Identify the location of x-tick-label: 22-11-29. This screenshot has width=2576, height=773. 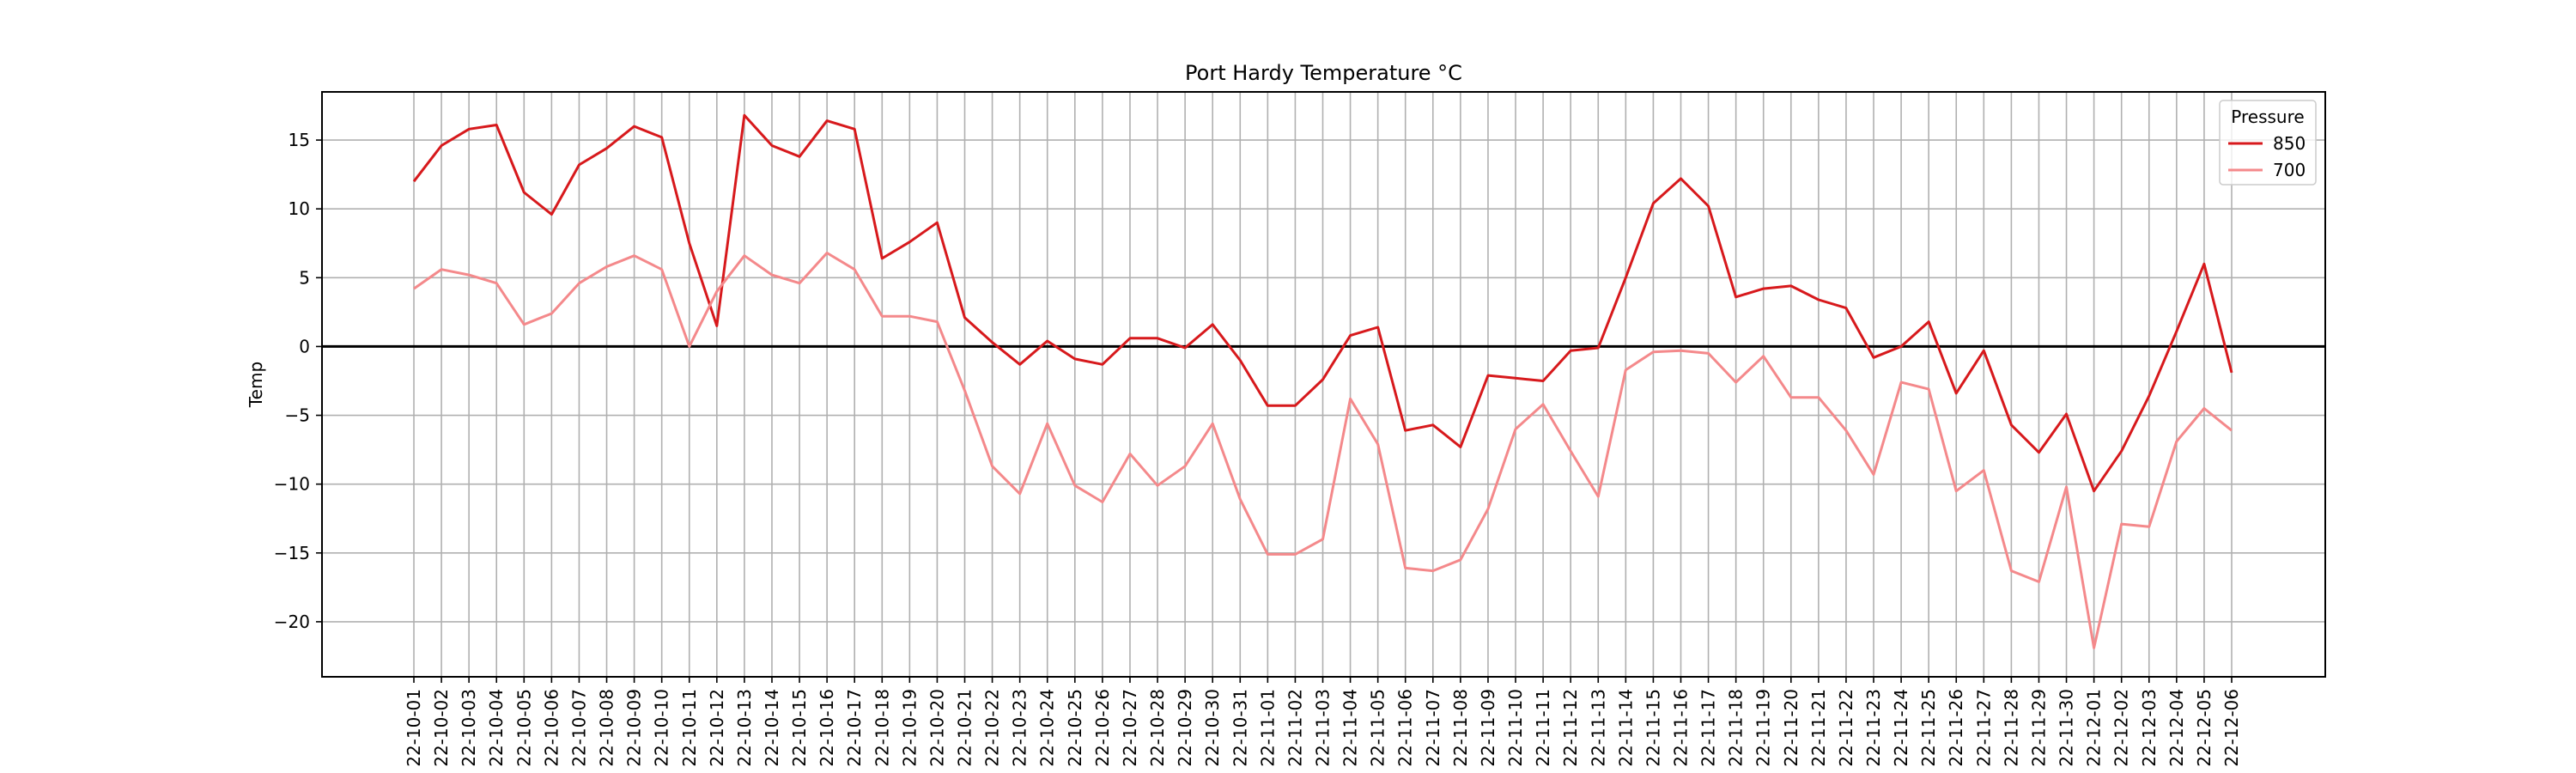
(2039, 728).